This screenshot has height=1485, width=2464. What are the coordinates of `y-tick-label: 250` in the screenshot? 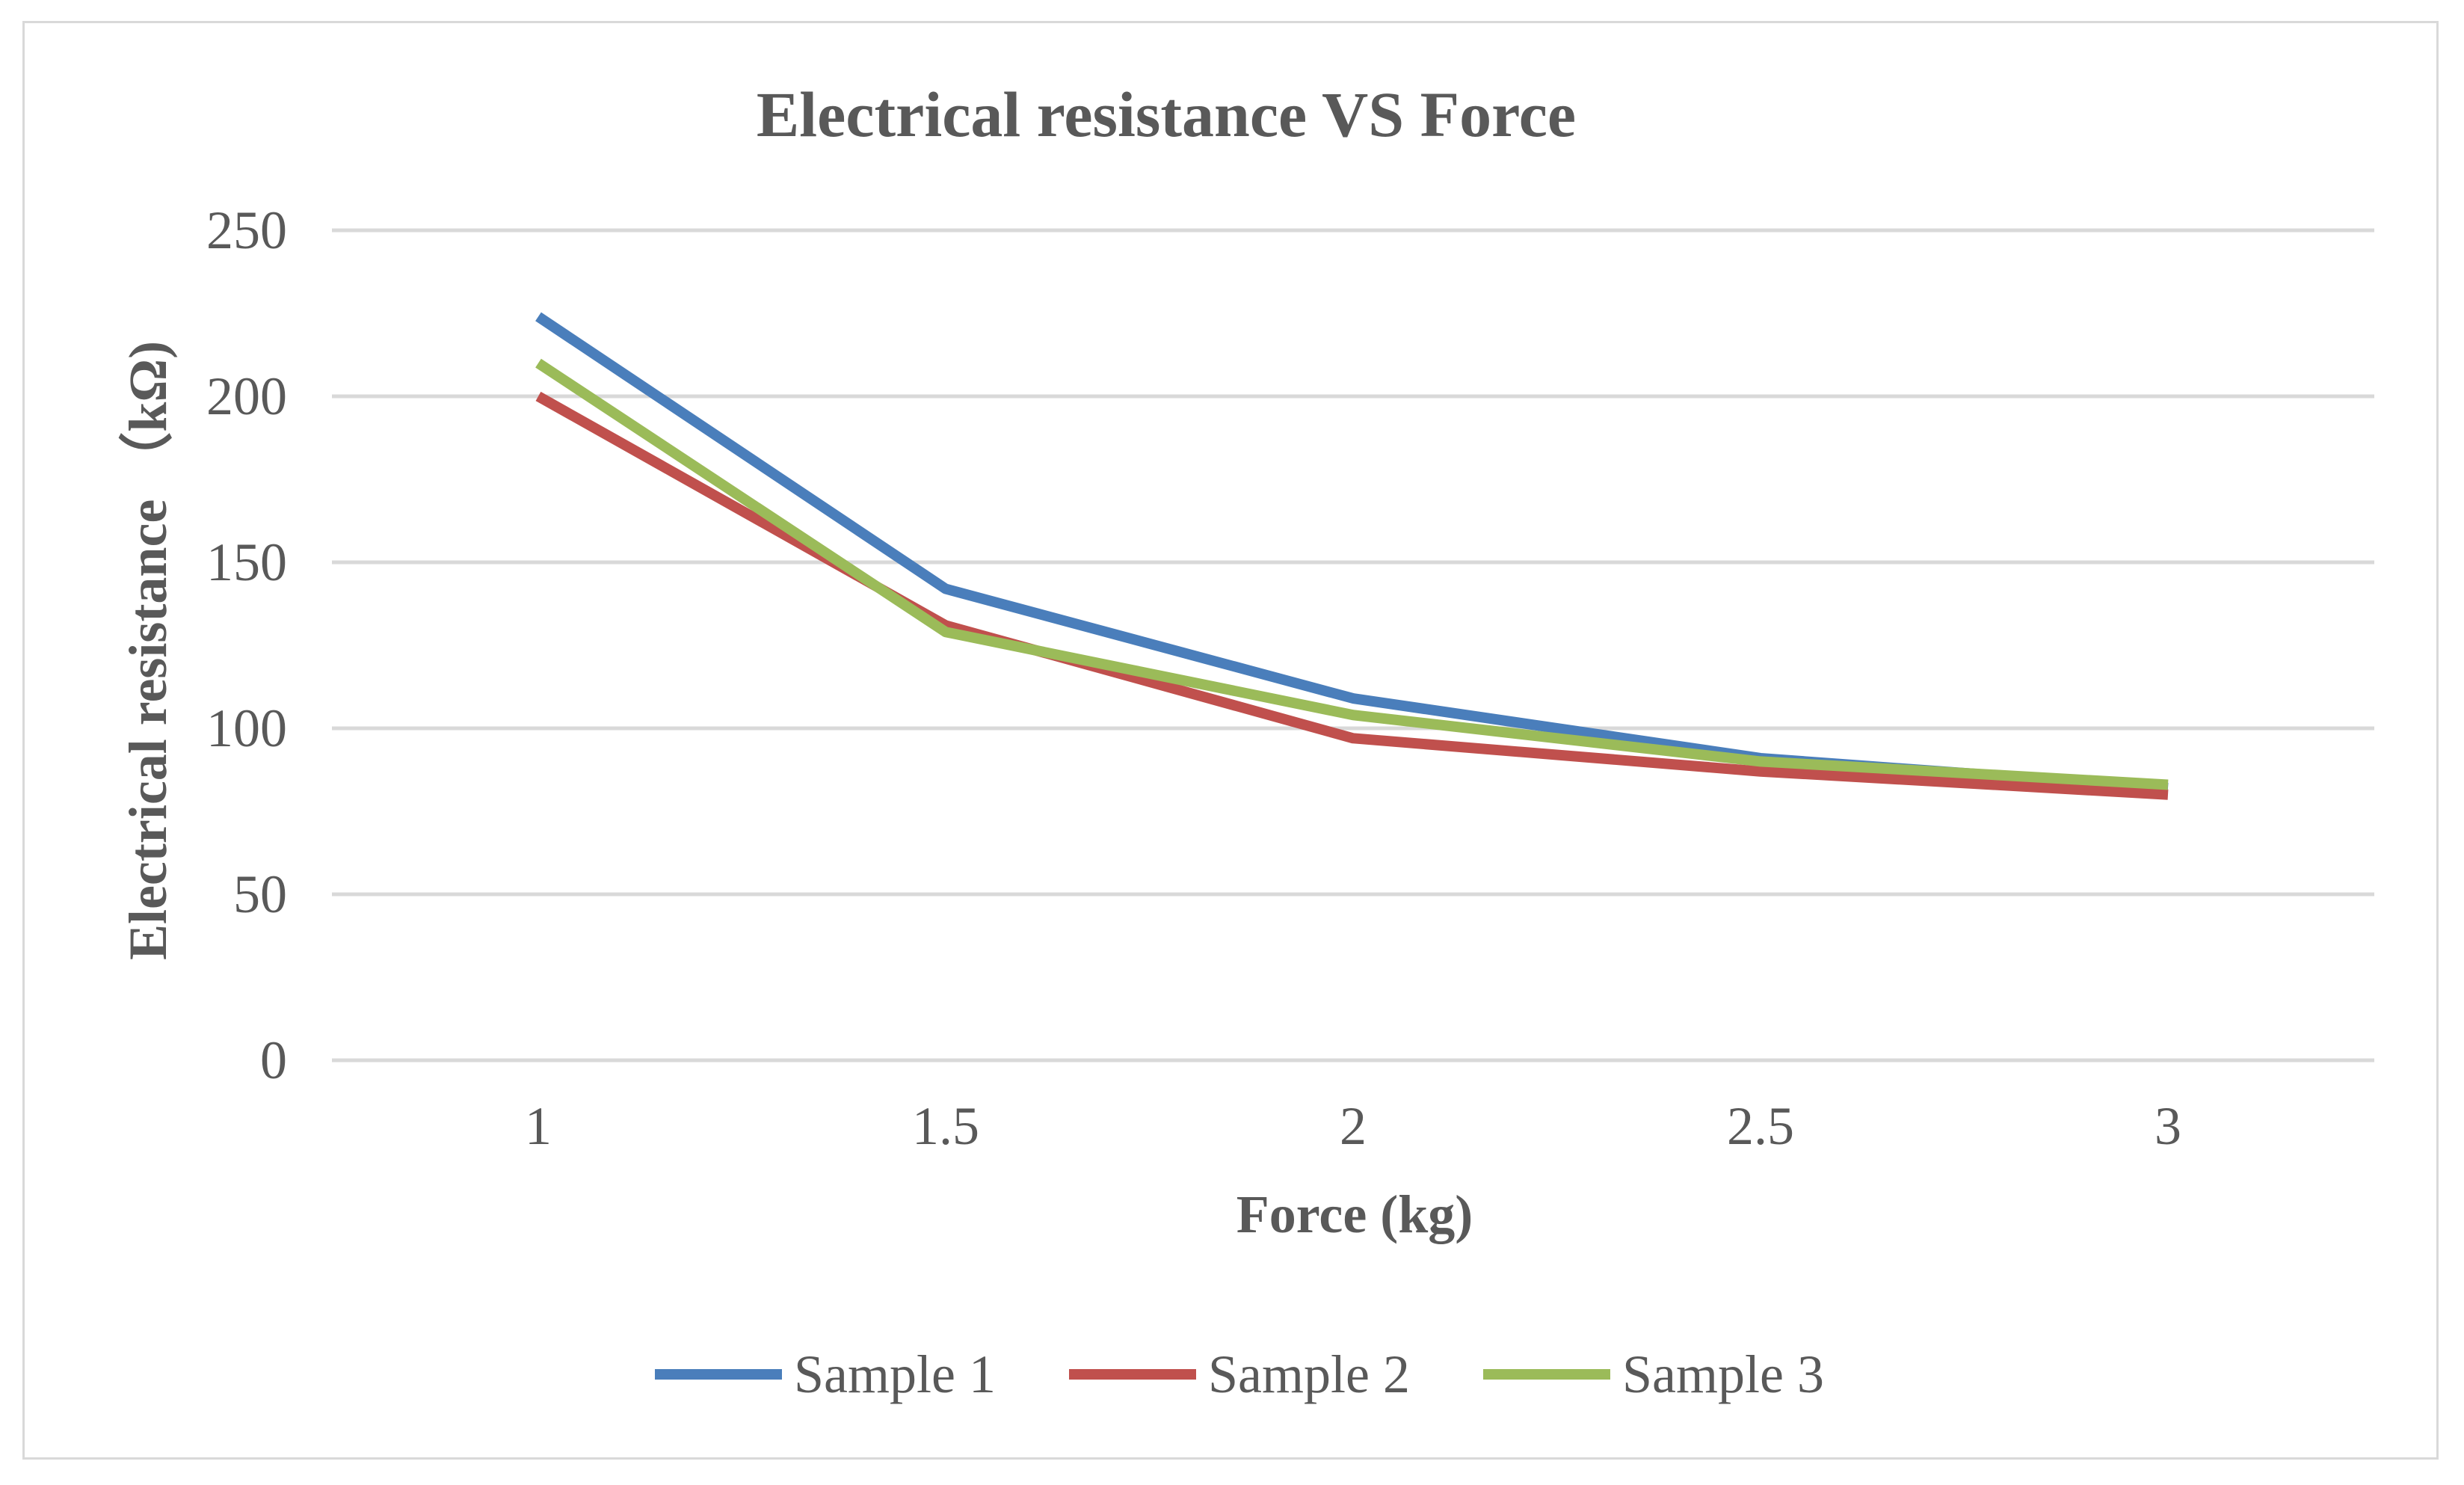 It's located at (246, 230).